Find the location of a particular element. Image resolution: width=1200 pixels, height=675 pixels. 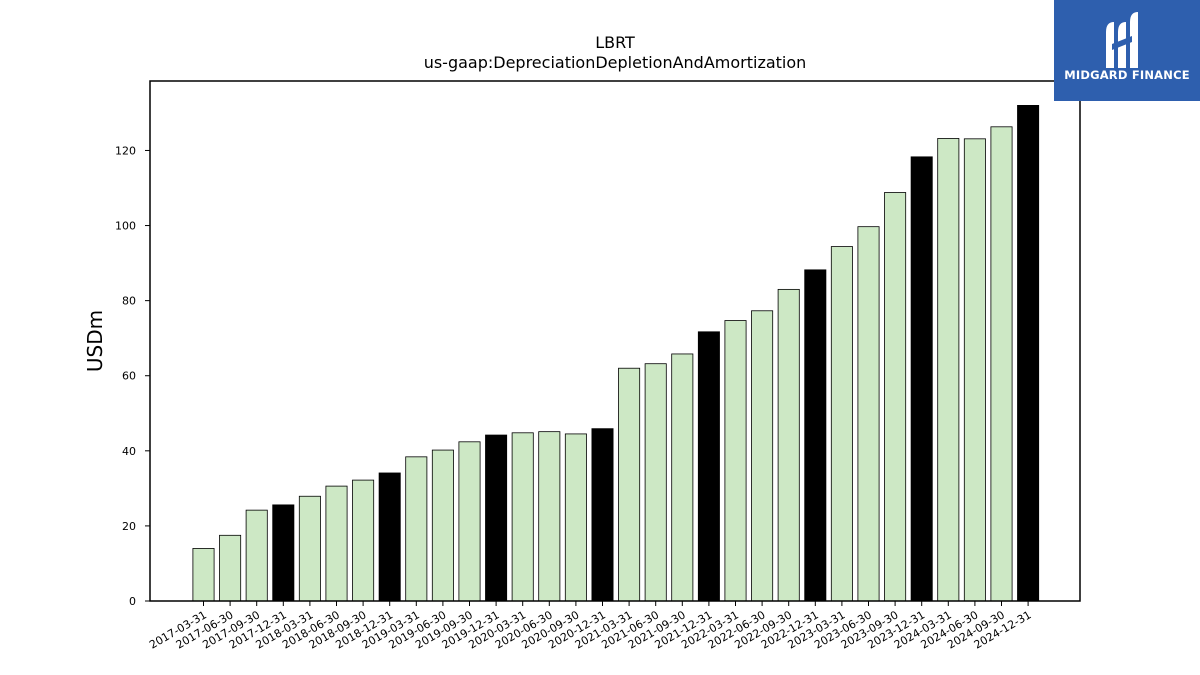

midgard-logo-icon is located at coordinates (1122, 40).